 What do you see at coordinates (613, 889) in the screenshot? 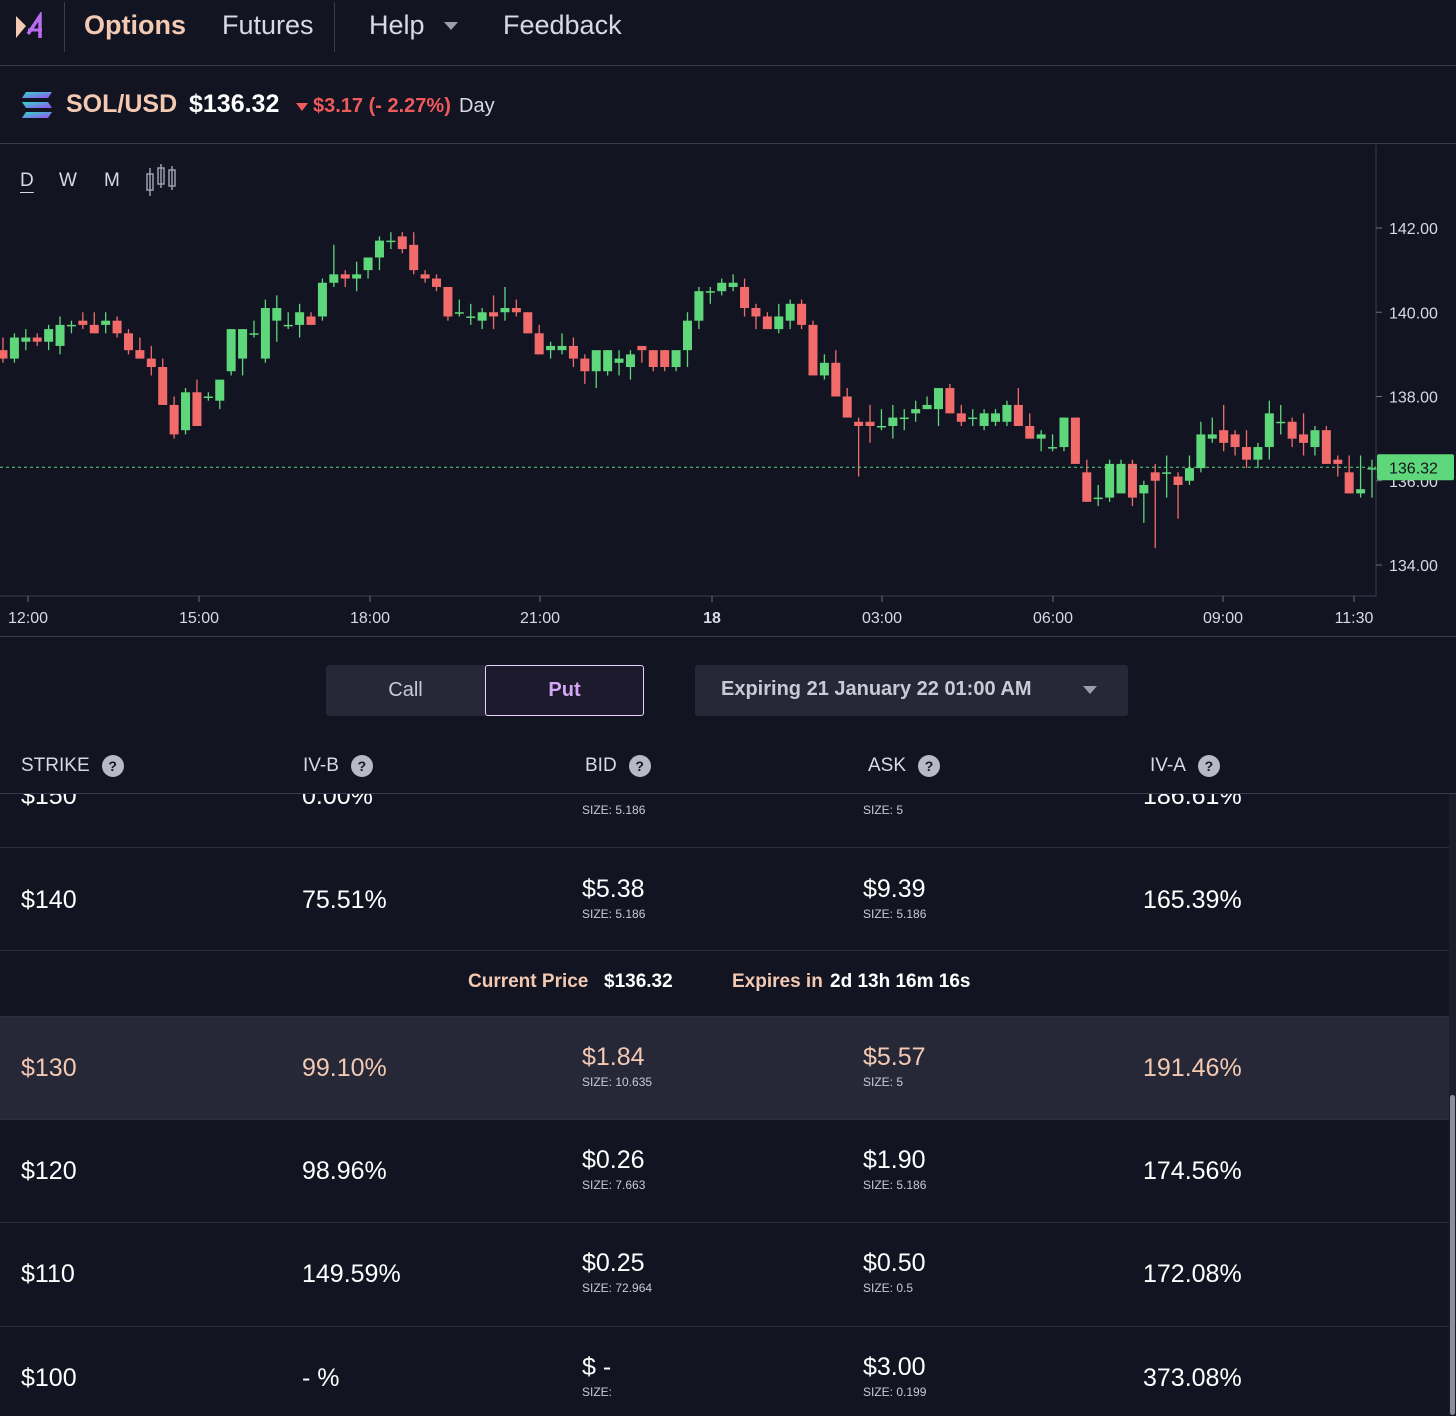
I see `cell-bid: $5.38` at bounding box center [613, 889].